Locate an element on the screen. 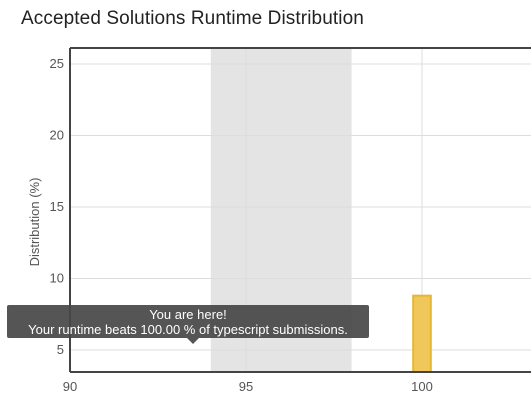 This screenshot has width=531, height=401. chart-title: Accepted Solutions Runtime Distribution is located at coordinates (192, 18).